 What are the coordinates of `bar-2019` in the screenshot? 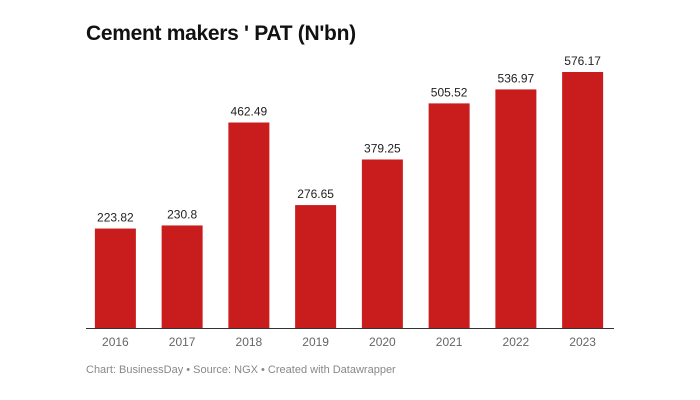 It's located at (316, 266).